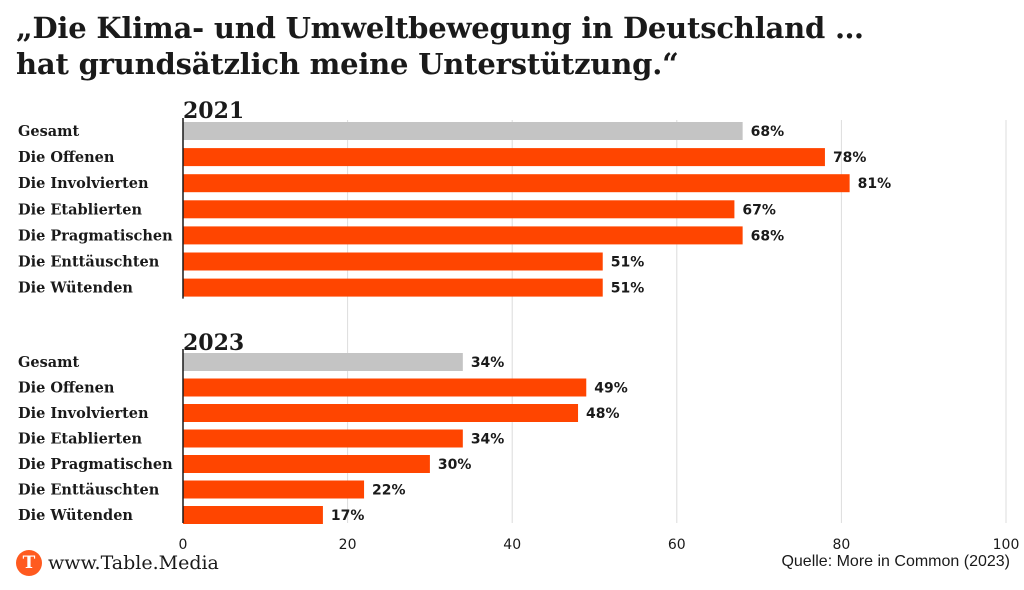 The width and height of the screenshot is (1024, 590). I want to click on x-tick-label: 0, so click(183, 545).